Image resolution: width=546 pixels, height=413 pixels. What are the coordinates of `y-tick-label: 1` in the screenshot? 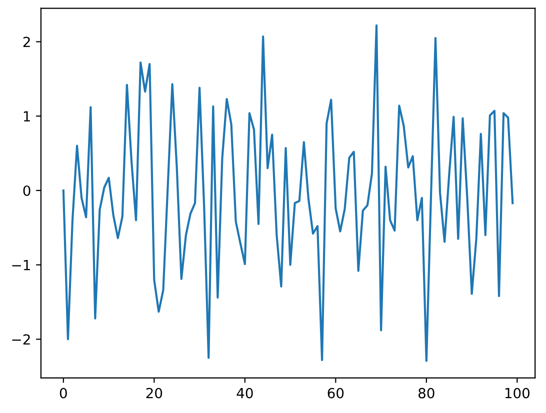 It's located at (27, 116).